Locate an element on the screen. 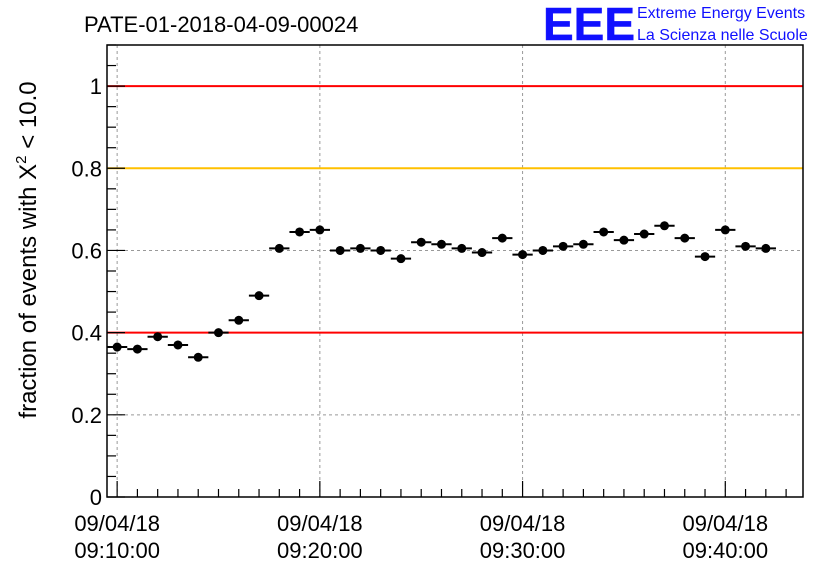  y-axis-label: fraction of events with X2 < 10.0 is located at coordinates (27, 249).